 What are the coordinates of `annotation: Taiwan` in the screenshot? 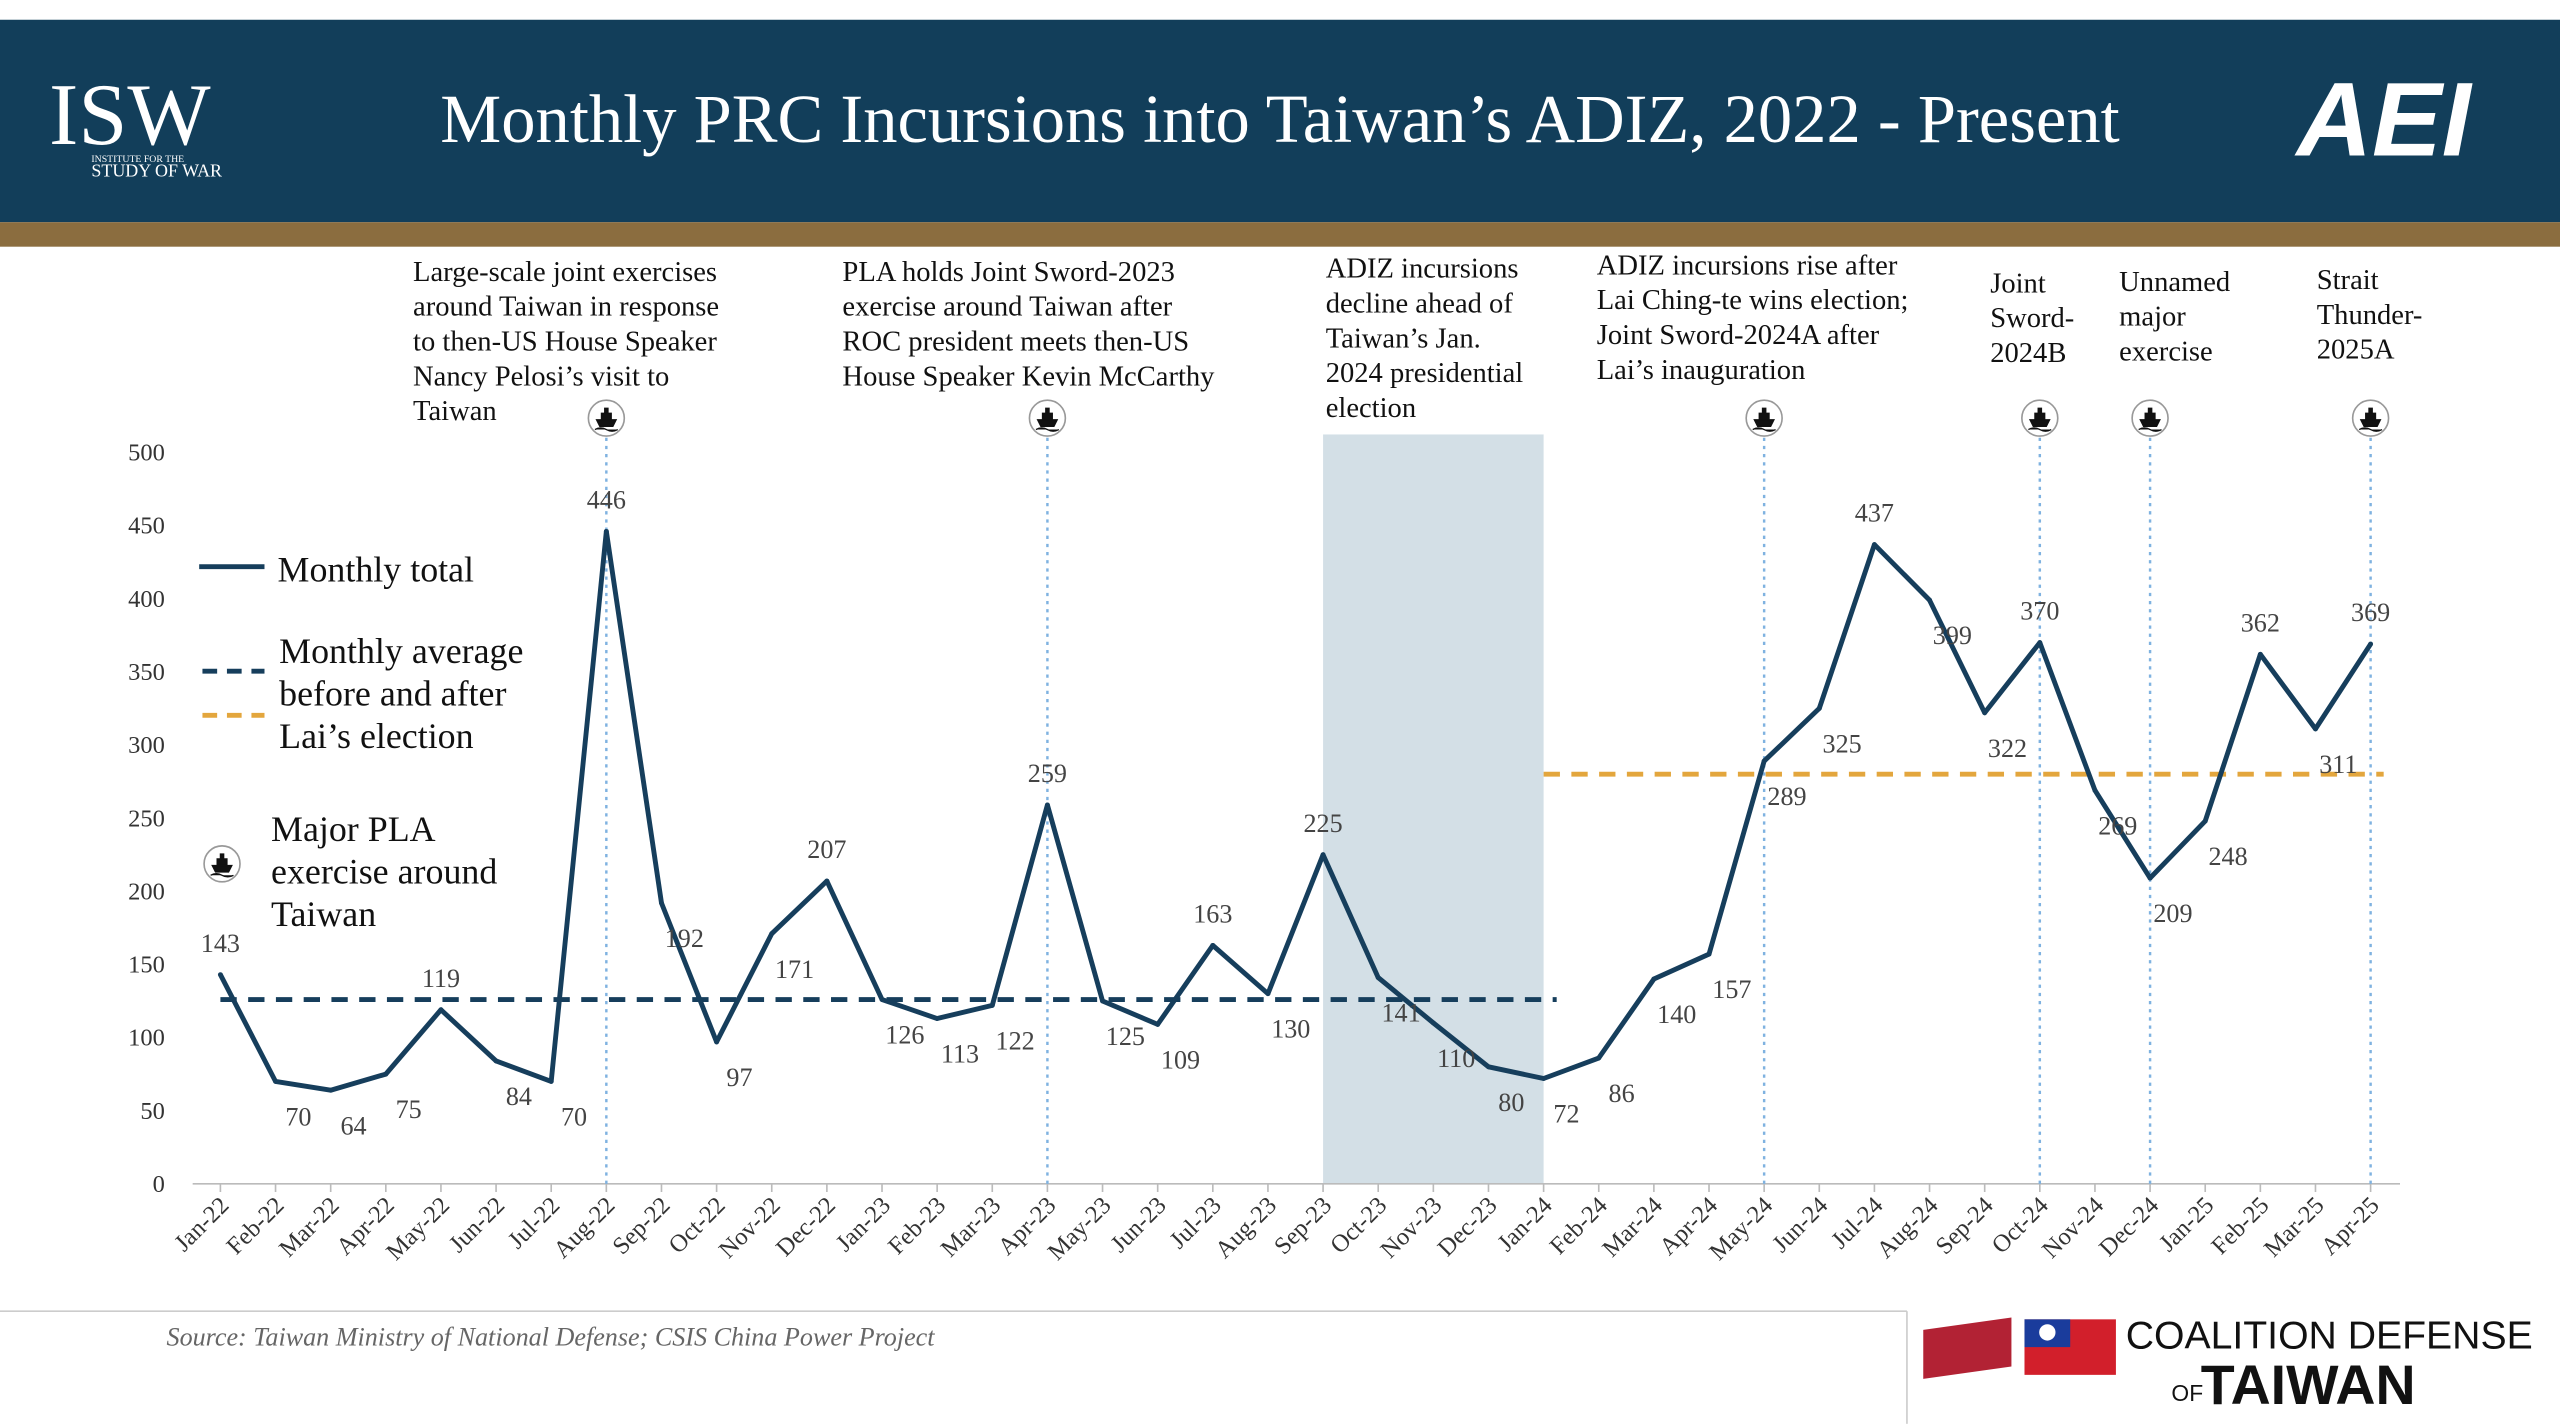 It's located at (455, 411).